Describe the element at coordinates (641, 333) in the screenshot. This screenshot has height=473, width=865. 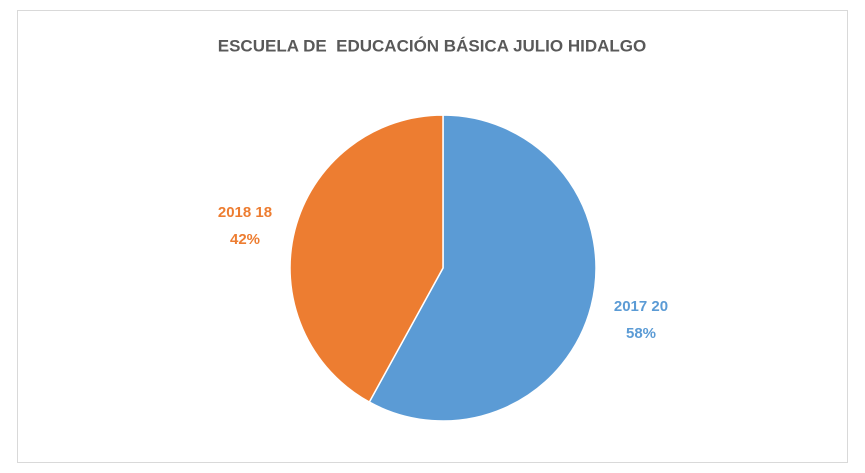
I see `percent-label: 58%` at that location.